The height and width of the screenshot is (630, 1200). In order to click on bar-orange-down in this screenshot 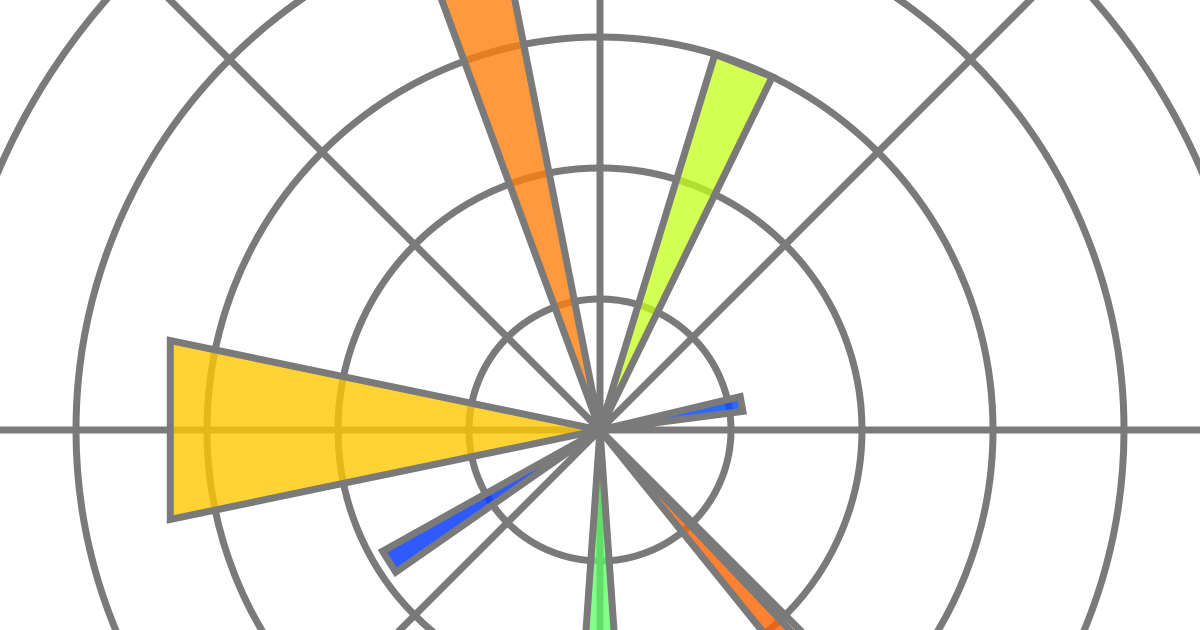, I will do `click(696, 528)`.